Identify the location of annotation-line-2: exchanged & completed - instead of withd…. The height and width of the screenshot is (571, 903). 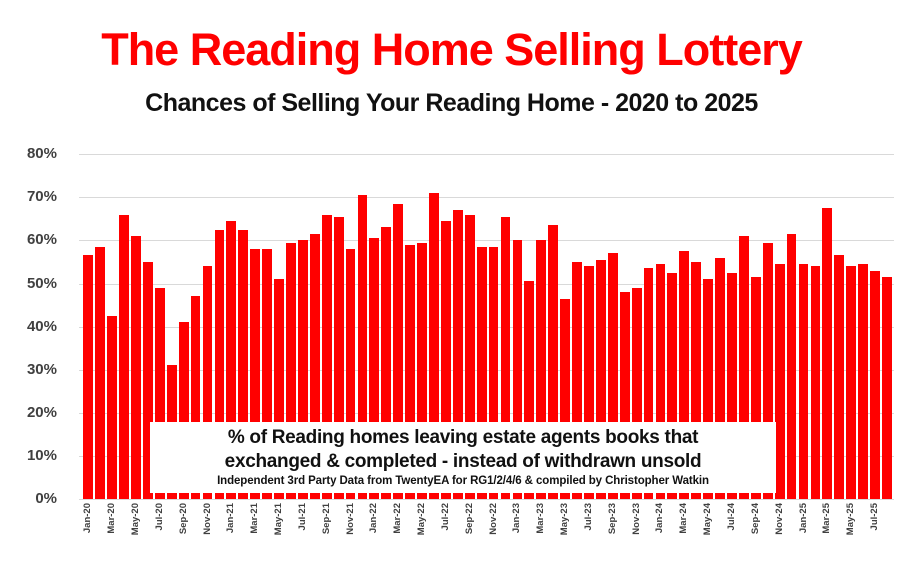
(463, 461).